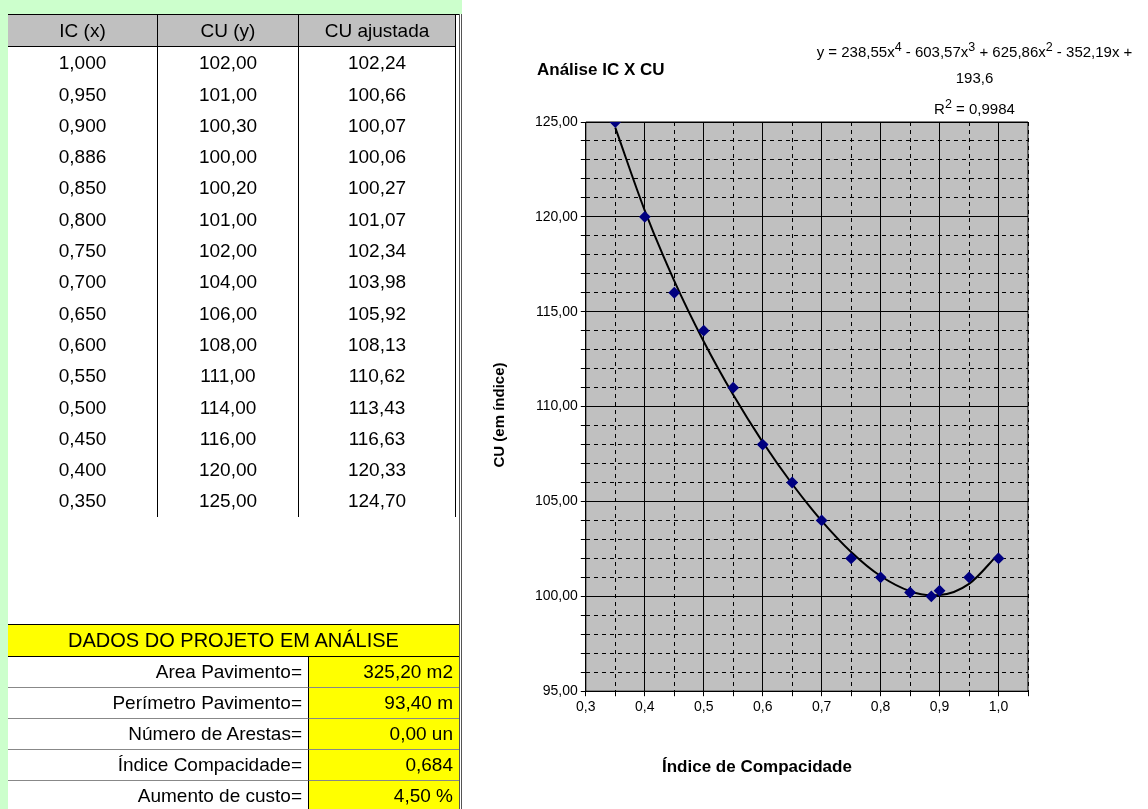 The image size is (1148, 809). I want to click on y-tick-label: 110,00, so click(557, 405).